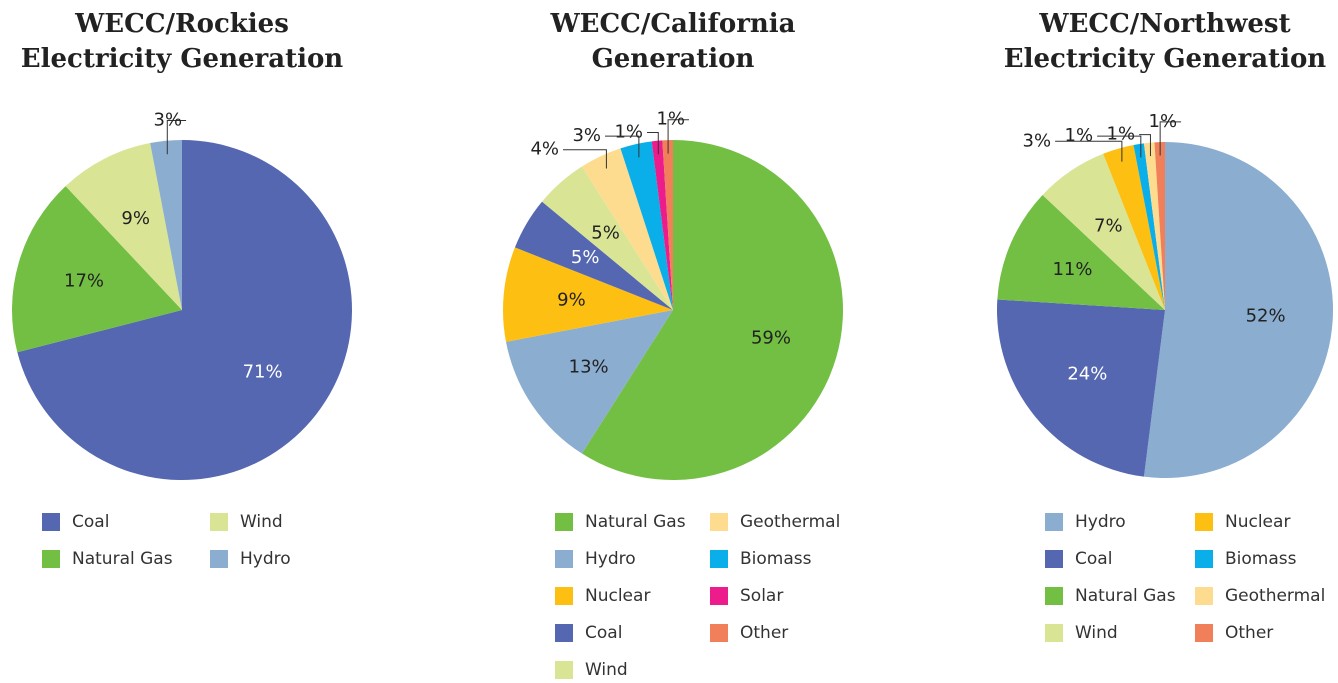 Image resolution: width=1338 pixels, height=683 pixels. I want to click on data-label: 11%, so click(1072, 269).